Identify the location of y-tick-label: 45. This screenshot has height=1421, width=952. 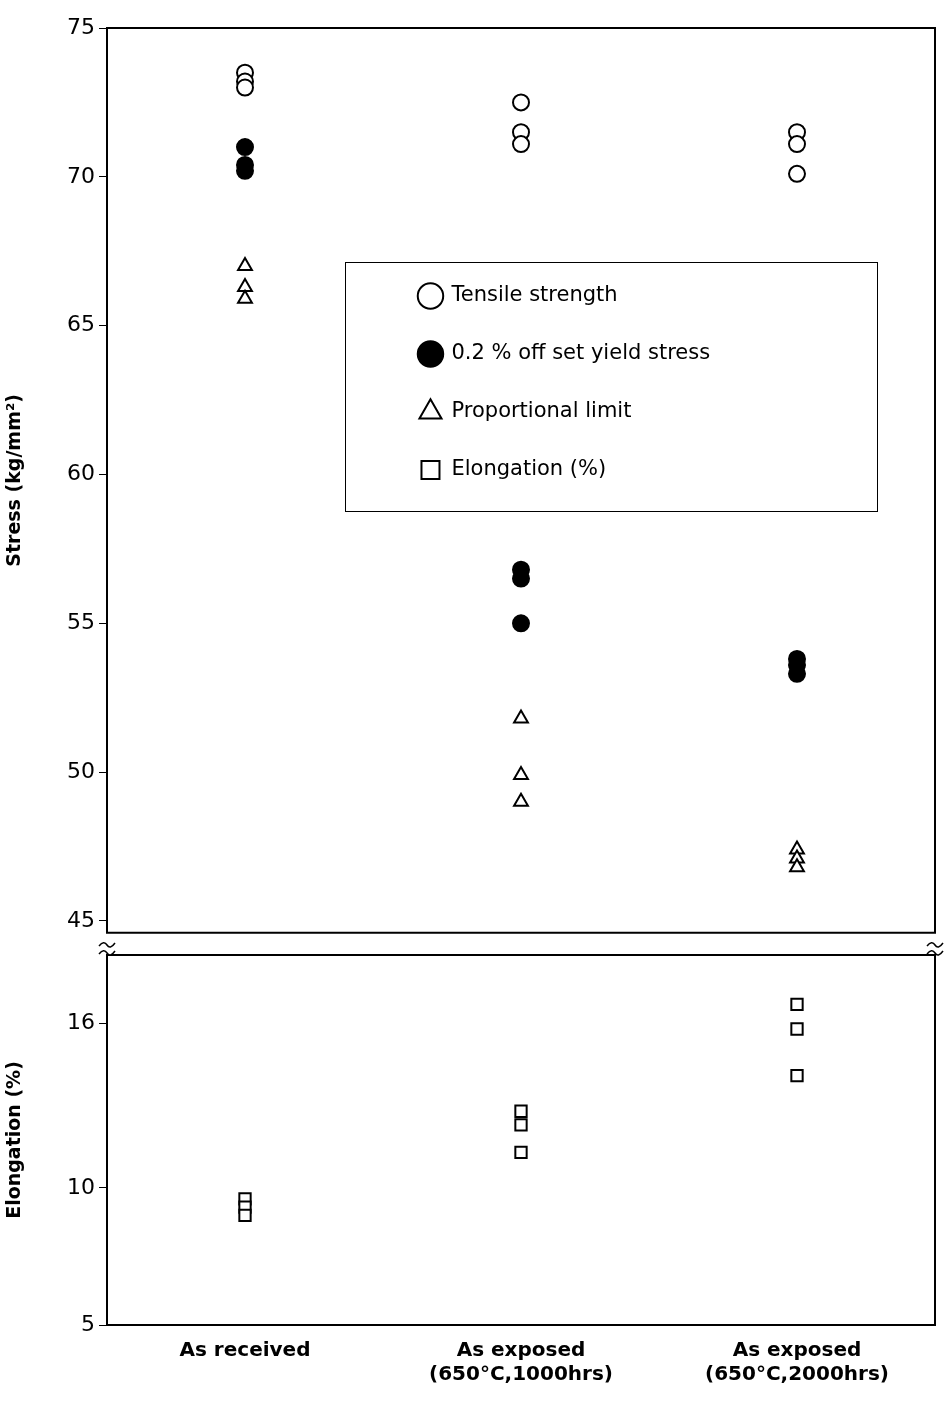
(81, 919).